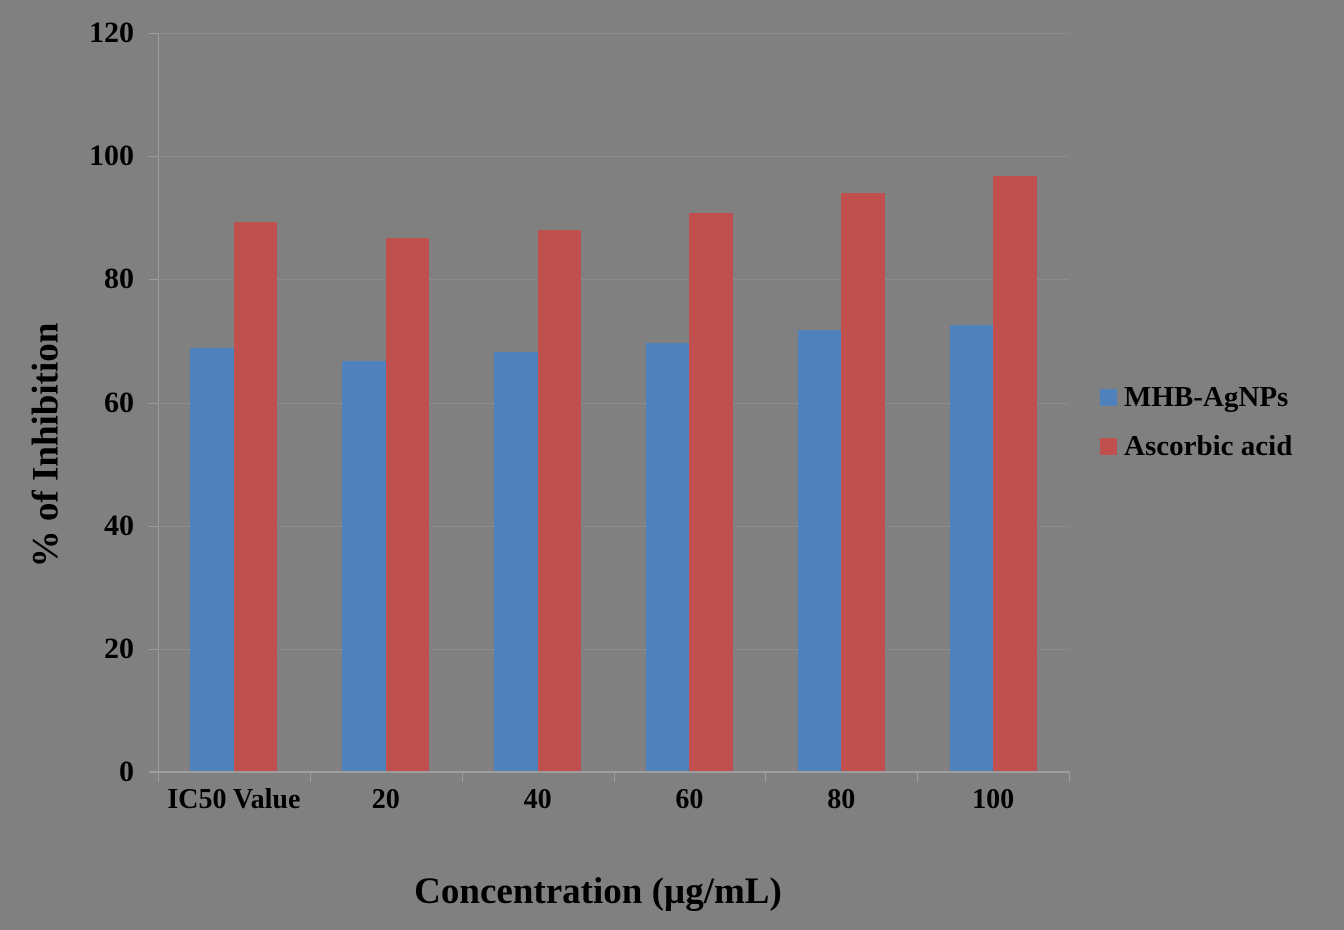 The height and width of the screenshot is (930, 1344). What do you see at coordinates (609, 772) in the screenshot?
I see `x-axis-line` at bounding box center [609, 772].